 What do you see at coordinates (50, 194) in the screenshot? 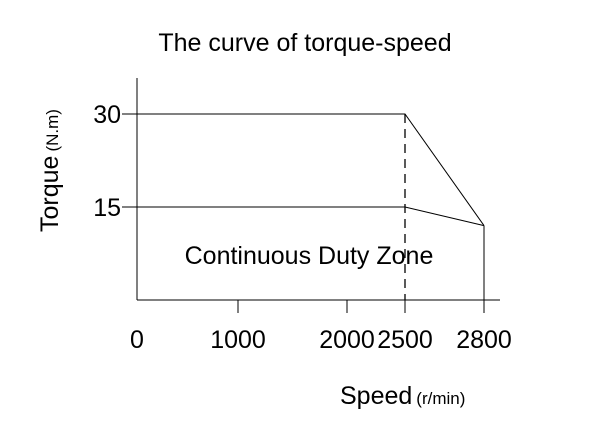
I see `y-axis-label-text: Torque` at bounding box center [50, 194].